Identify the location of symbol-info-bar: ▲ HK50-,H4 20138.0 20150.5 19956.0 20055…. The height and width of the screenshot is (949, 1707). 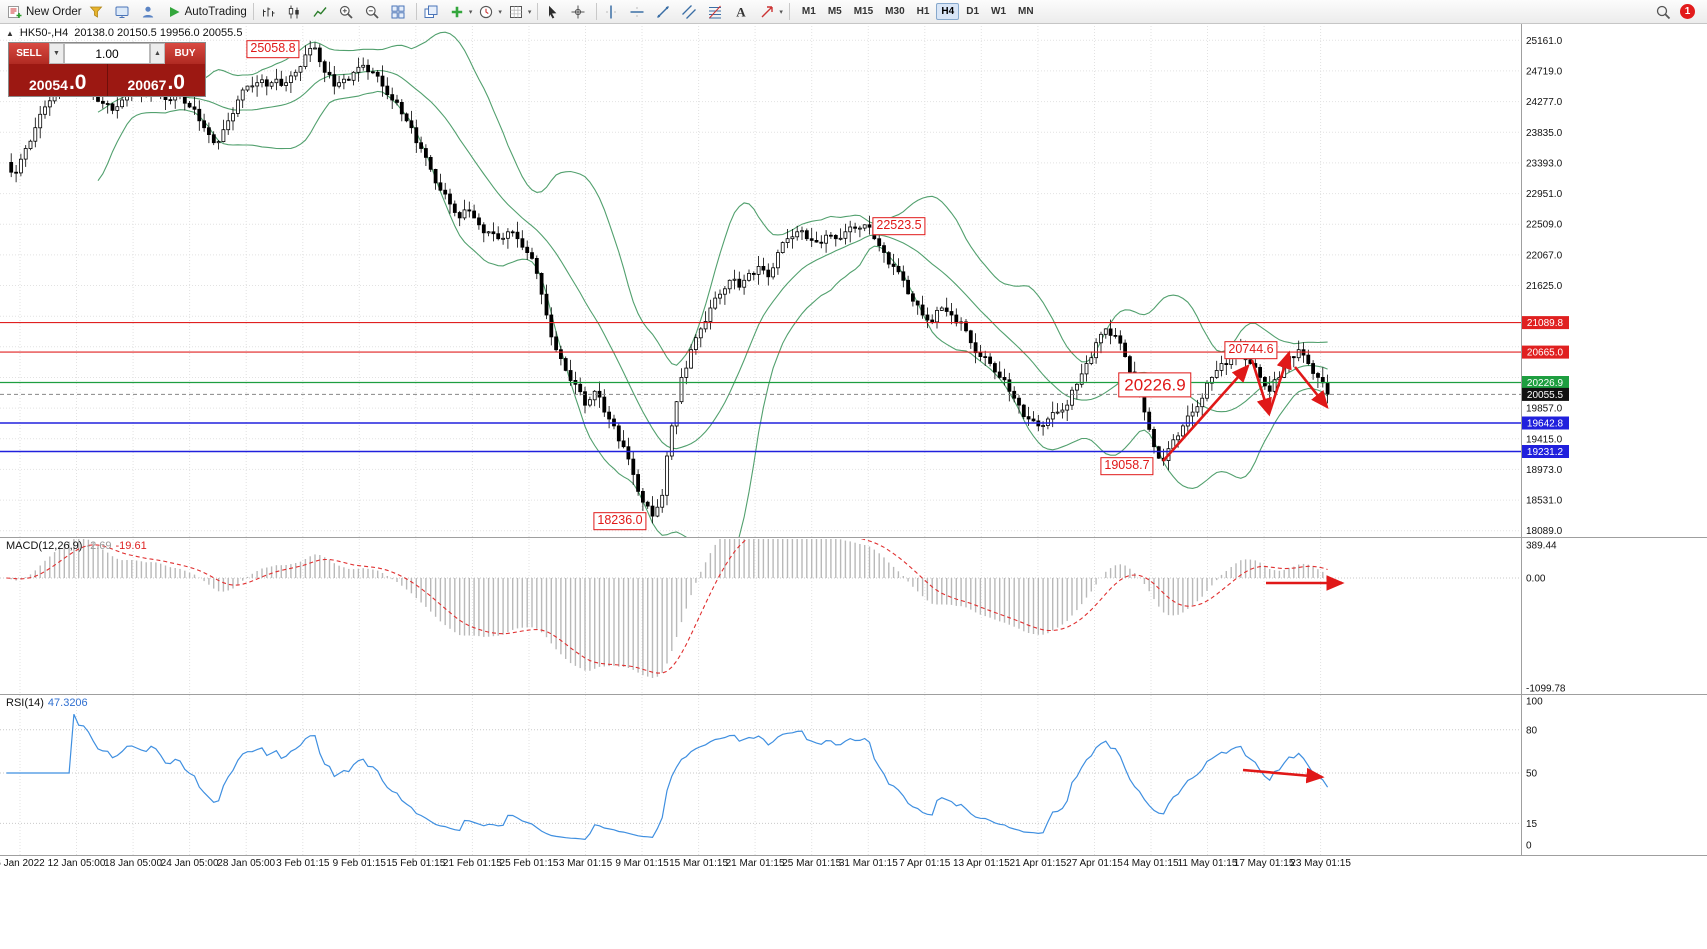
(124, 33).